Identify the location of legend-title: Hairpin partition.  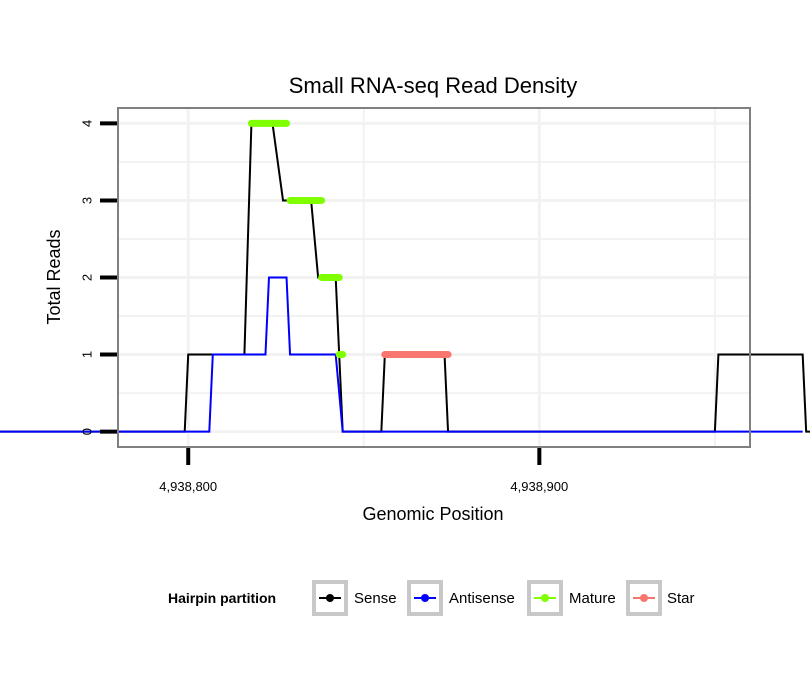
(222, 598).